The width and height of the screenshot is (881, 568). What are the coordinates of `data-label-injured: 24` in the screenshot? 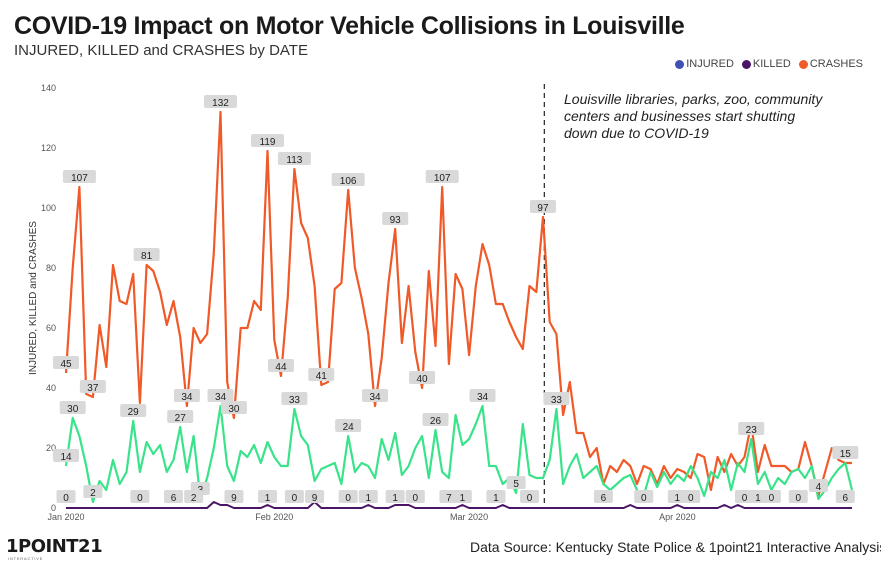 It's located at (348, 426).